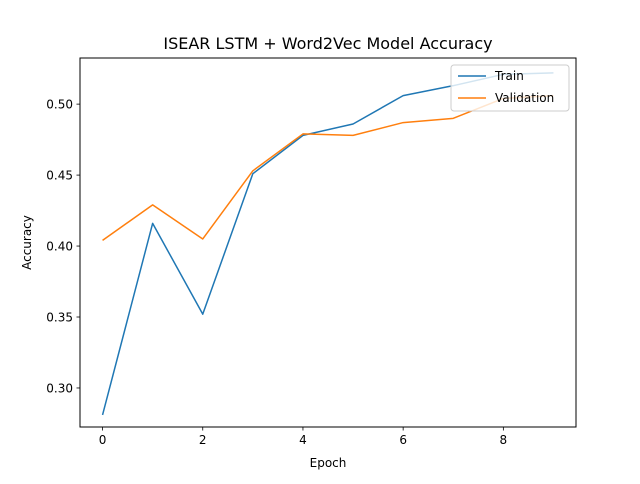 The width and height of the screenshot is (640, 484). What do you see at coordinates (27, 242) in the screenshot?
I see `y-axis-label: Accuracy` at bounding box center [27, 242].